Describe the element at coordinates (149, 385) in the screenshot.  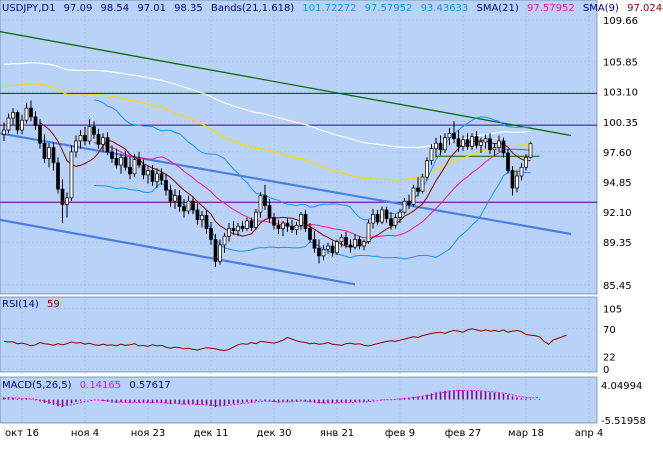
I see `macd-value-signal: 0.57617` at that location.